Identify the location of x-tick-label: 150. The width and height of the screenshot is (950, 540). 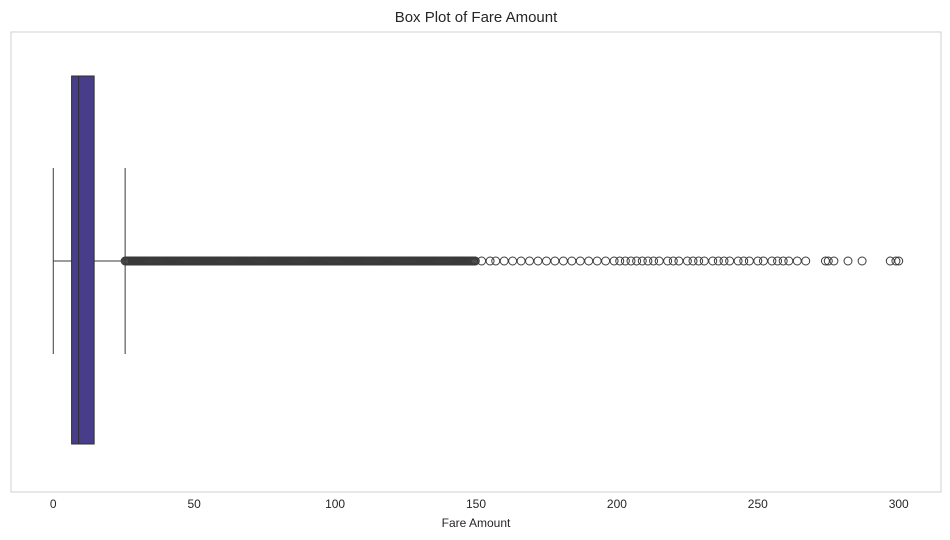
(476, 504).